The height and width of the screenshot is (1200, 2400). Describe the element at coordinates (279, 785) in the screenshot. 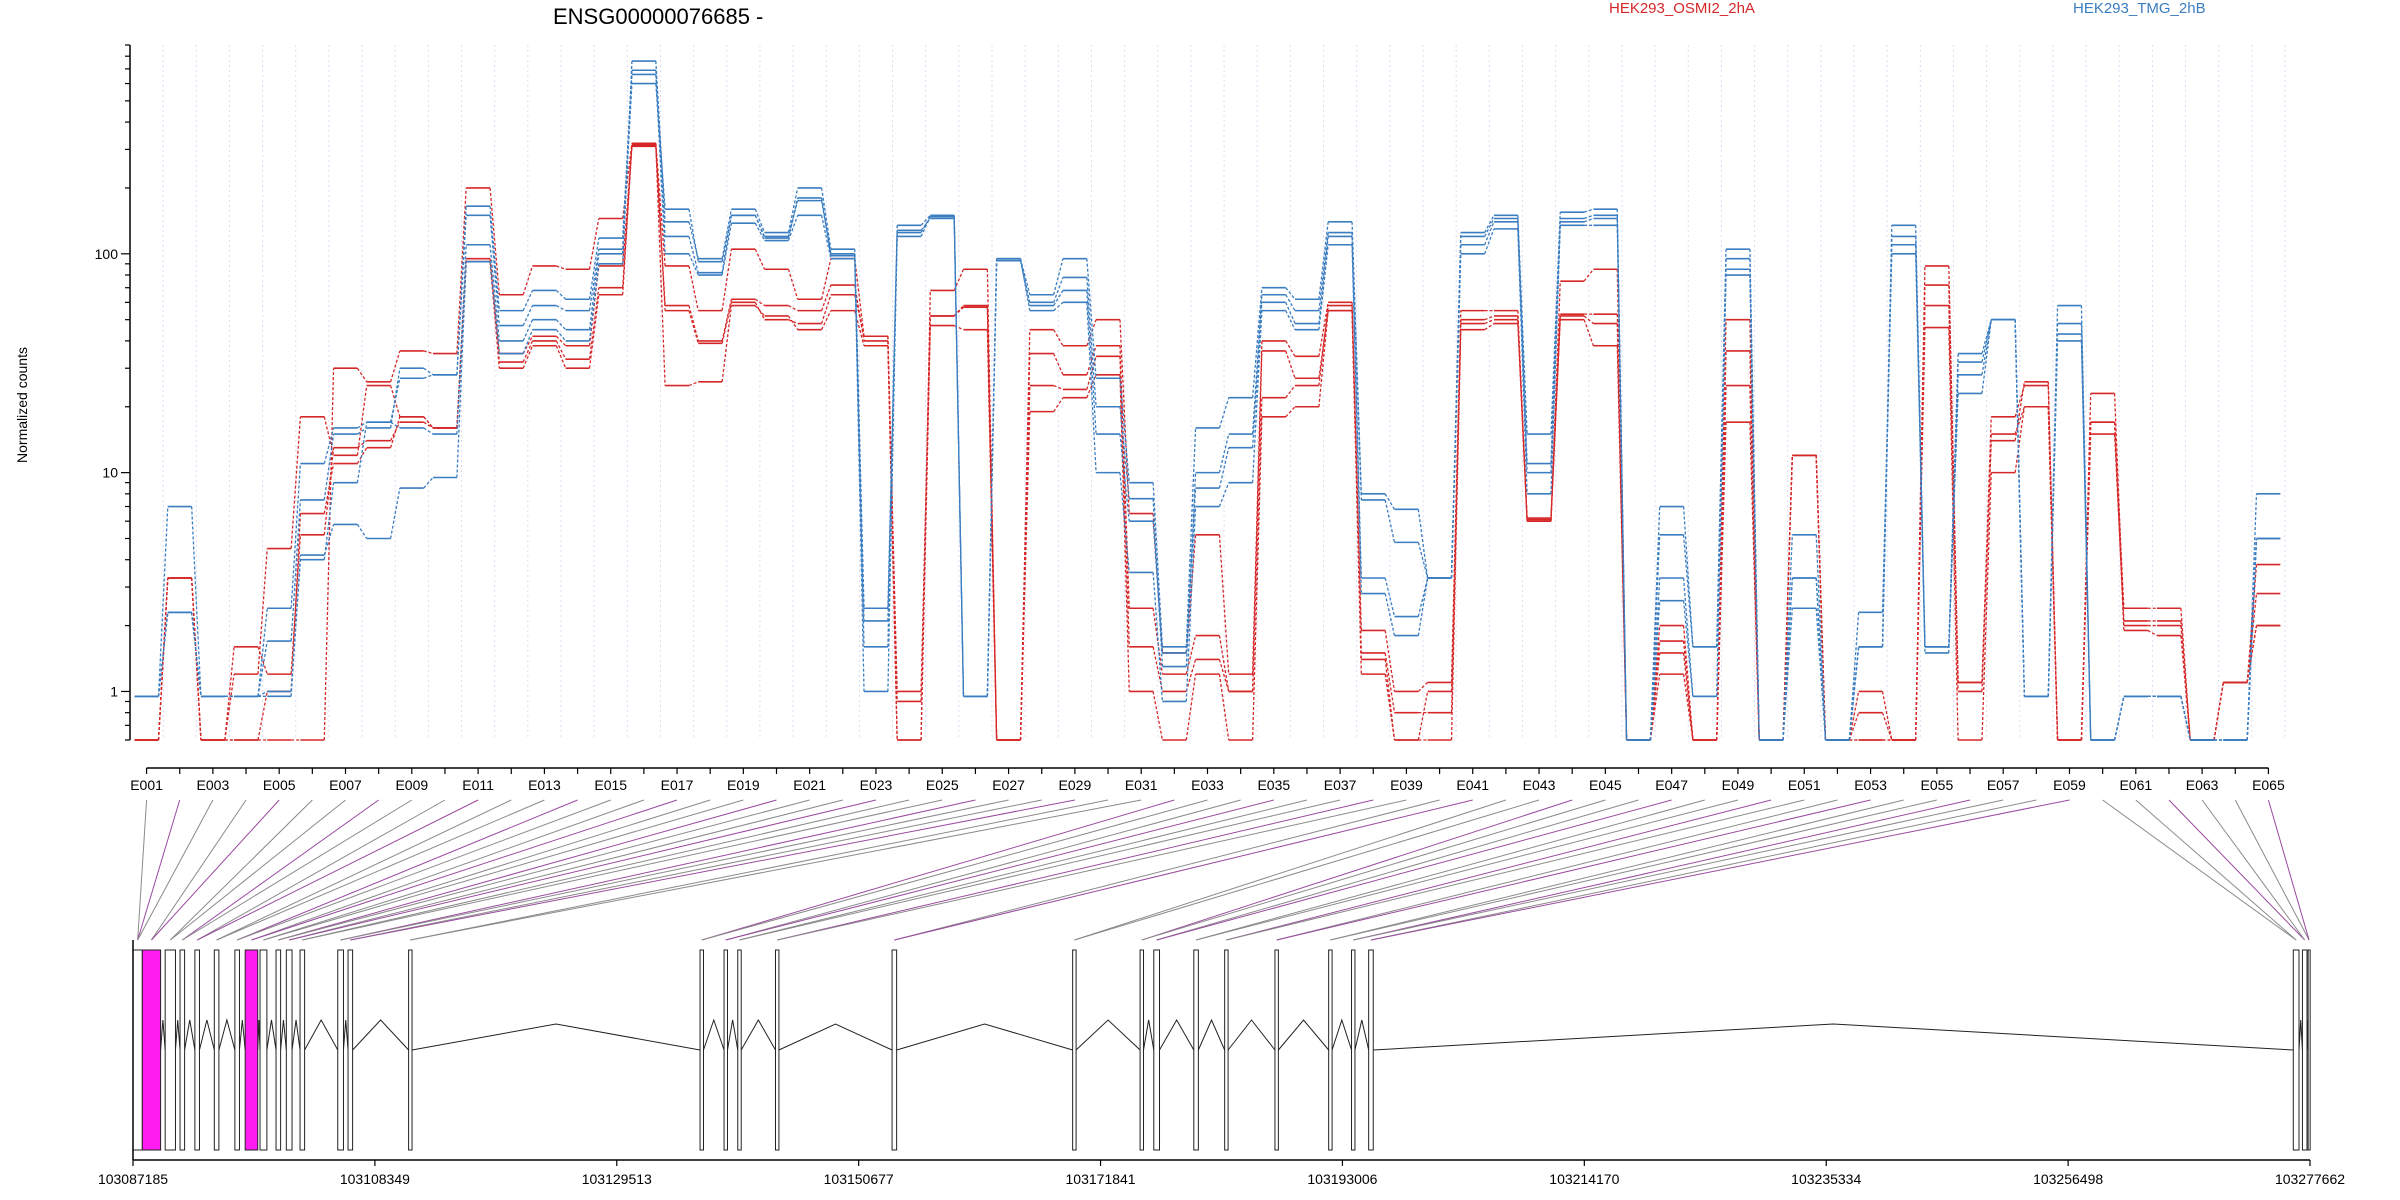

I see `x-tick-label: E005` at that location.